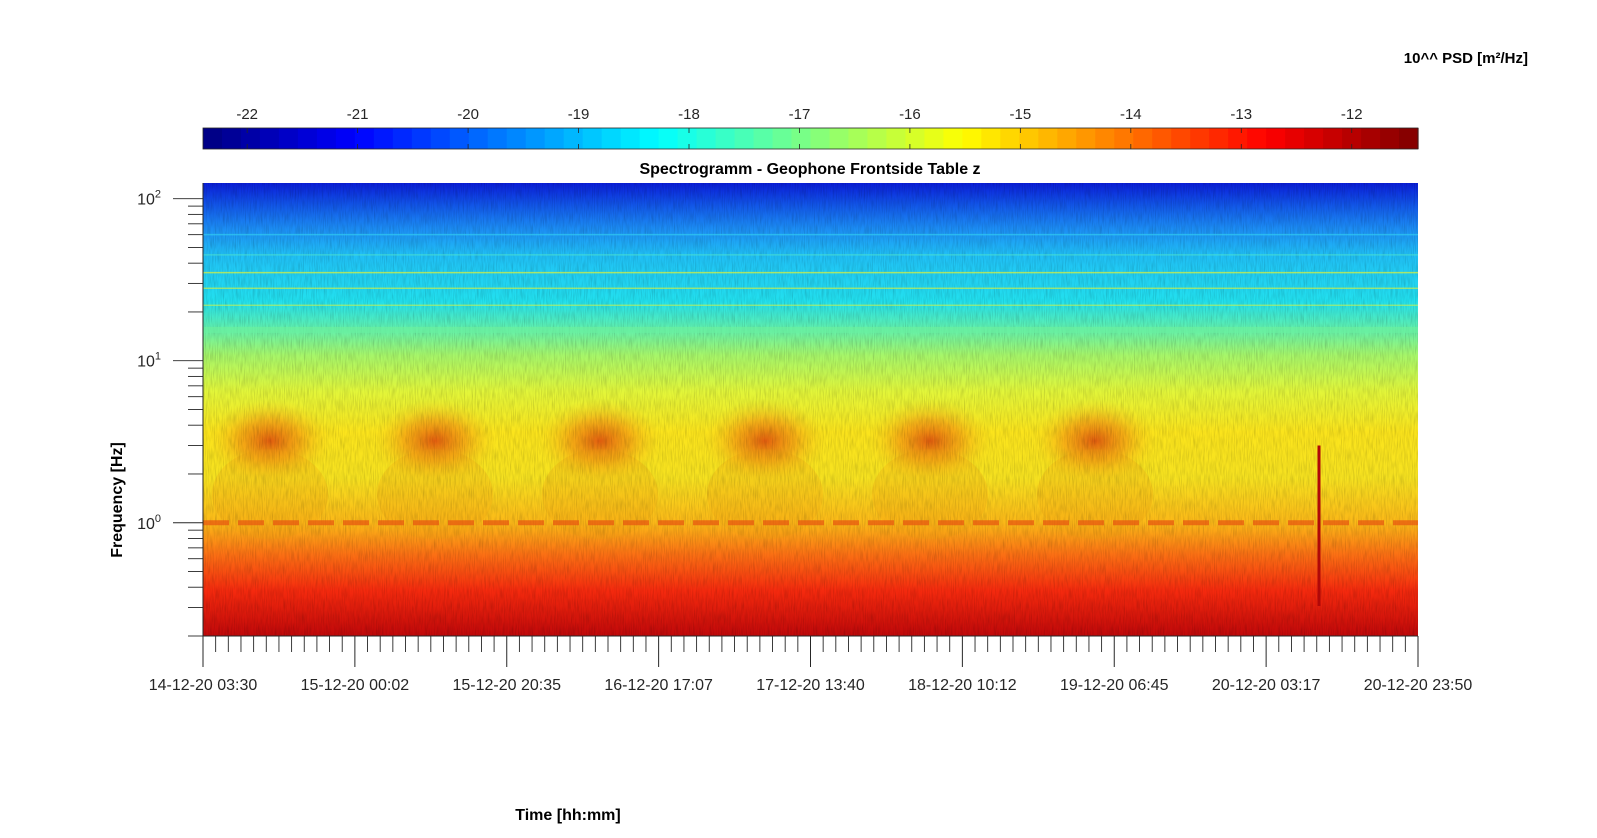 The image size is (1597, 838). What do you see at coordinates (358, 114) in the screenshot?
I see `colorbar-tick-label: -21` at bounding box center [358, 114].